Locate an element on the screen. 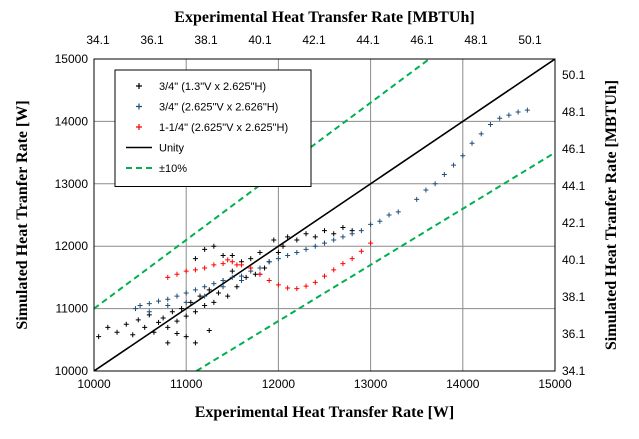 The height and width of the screenshot is (439, 639). x2-tick-label: 48.1 is located at coordinates (476, 40).